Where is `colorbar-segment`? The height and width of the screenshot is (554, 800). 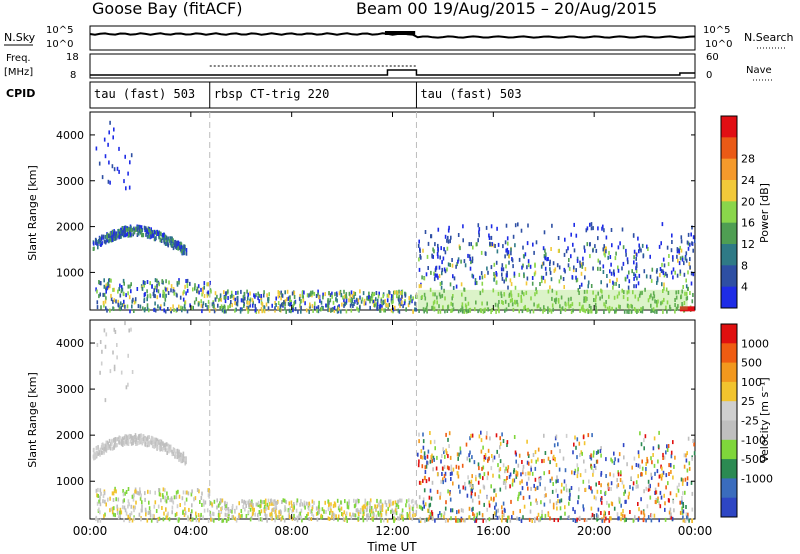 colorbar-segment is located at coordinates (729, 411).